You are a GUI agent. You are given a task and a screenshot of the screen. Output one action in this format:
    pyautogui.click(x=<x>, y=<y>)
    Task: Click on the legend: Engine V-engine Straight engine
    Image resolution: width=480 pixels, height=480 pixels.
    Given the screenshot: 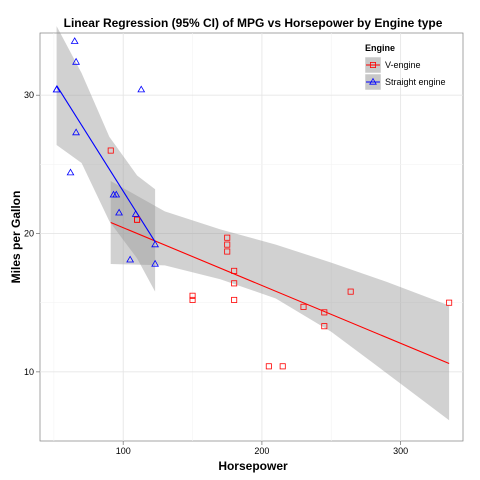 What is the action you would take?
    pyautogui.click(x=405, y=67)
    